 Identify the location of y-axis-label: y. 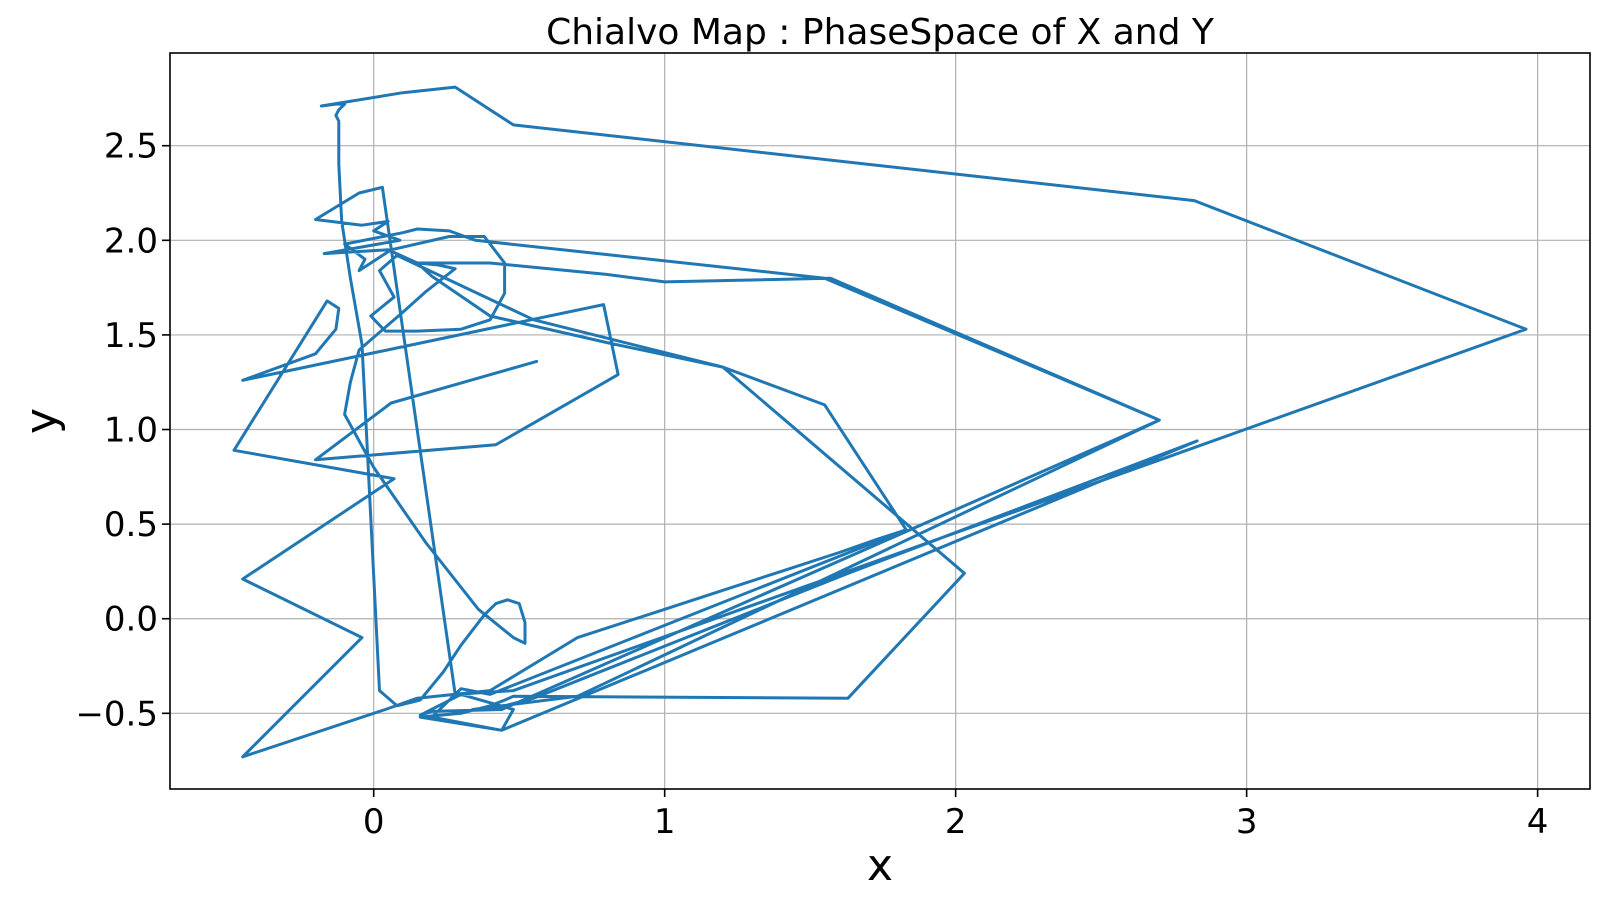
(41, 421).